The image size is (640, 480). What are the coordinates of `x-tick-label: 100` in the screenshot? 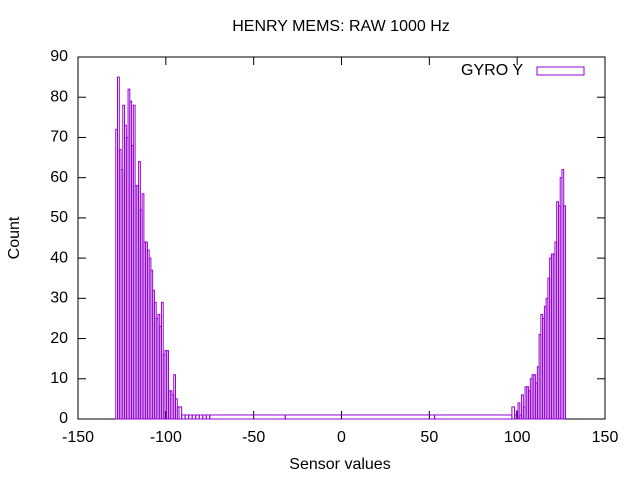 It's located at (517, 437).